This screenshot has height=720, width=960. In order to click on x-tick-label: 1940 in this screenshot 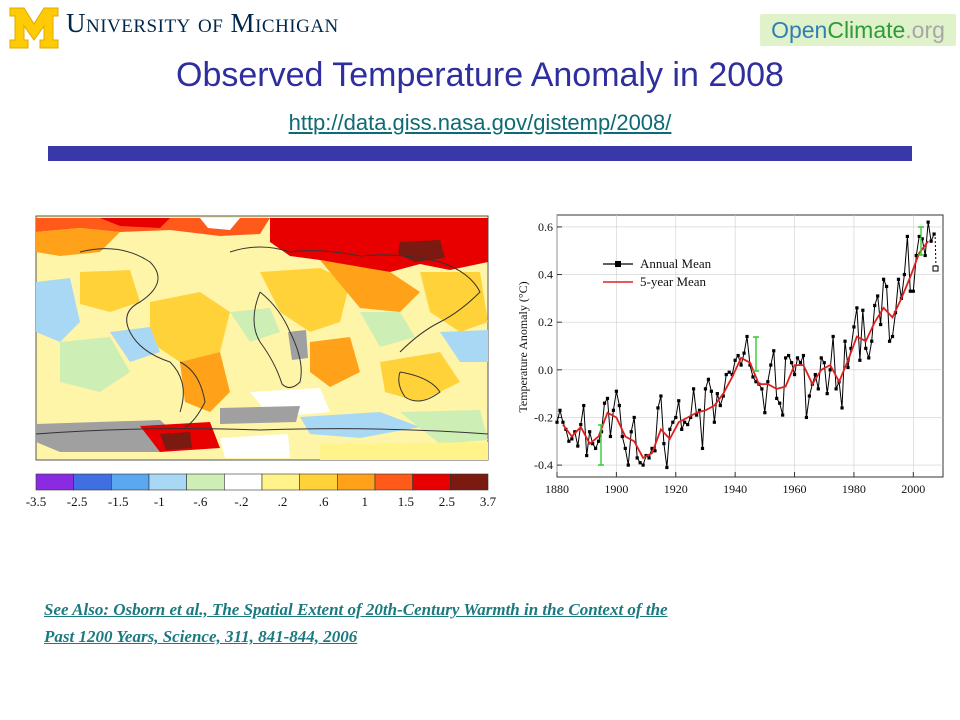, I will do `click(735, 489)`.